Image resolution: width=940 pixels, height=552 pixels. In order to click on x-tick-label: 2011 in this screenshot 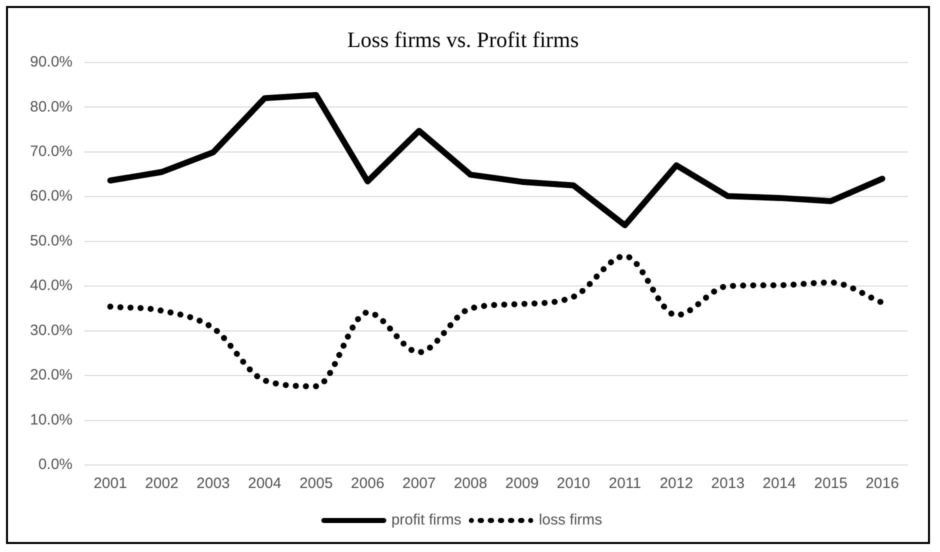, I will do `click(625, 483)`.